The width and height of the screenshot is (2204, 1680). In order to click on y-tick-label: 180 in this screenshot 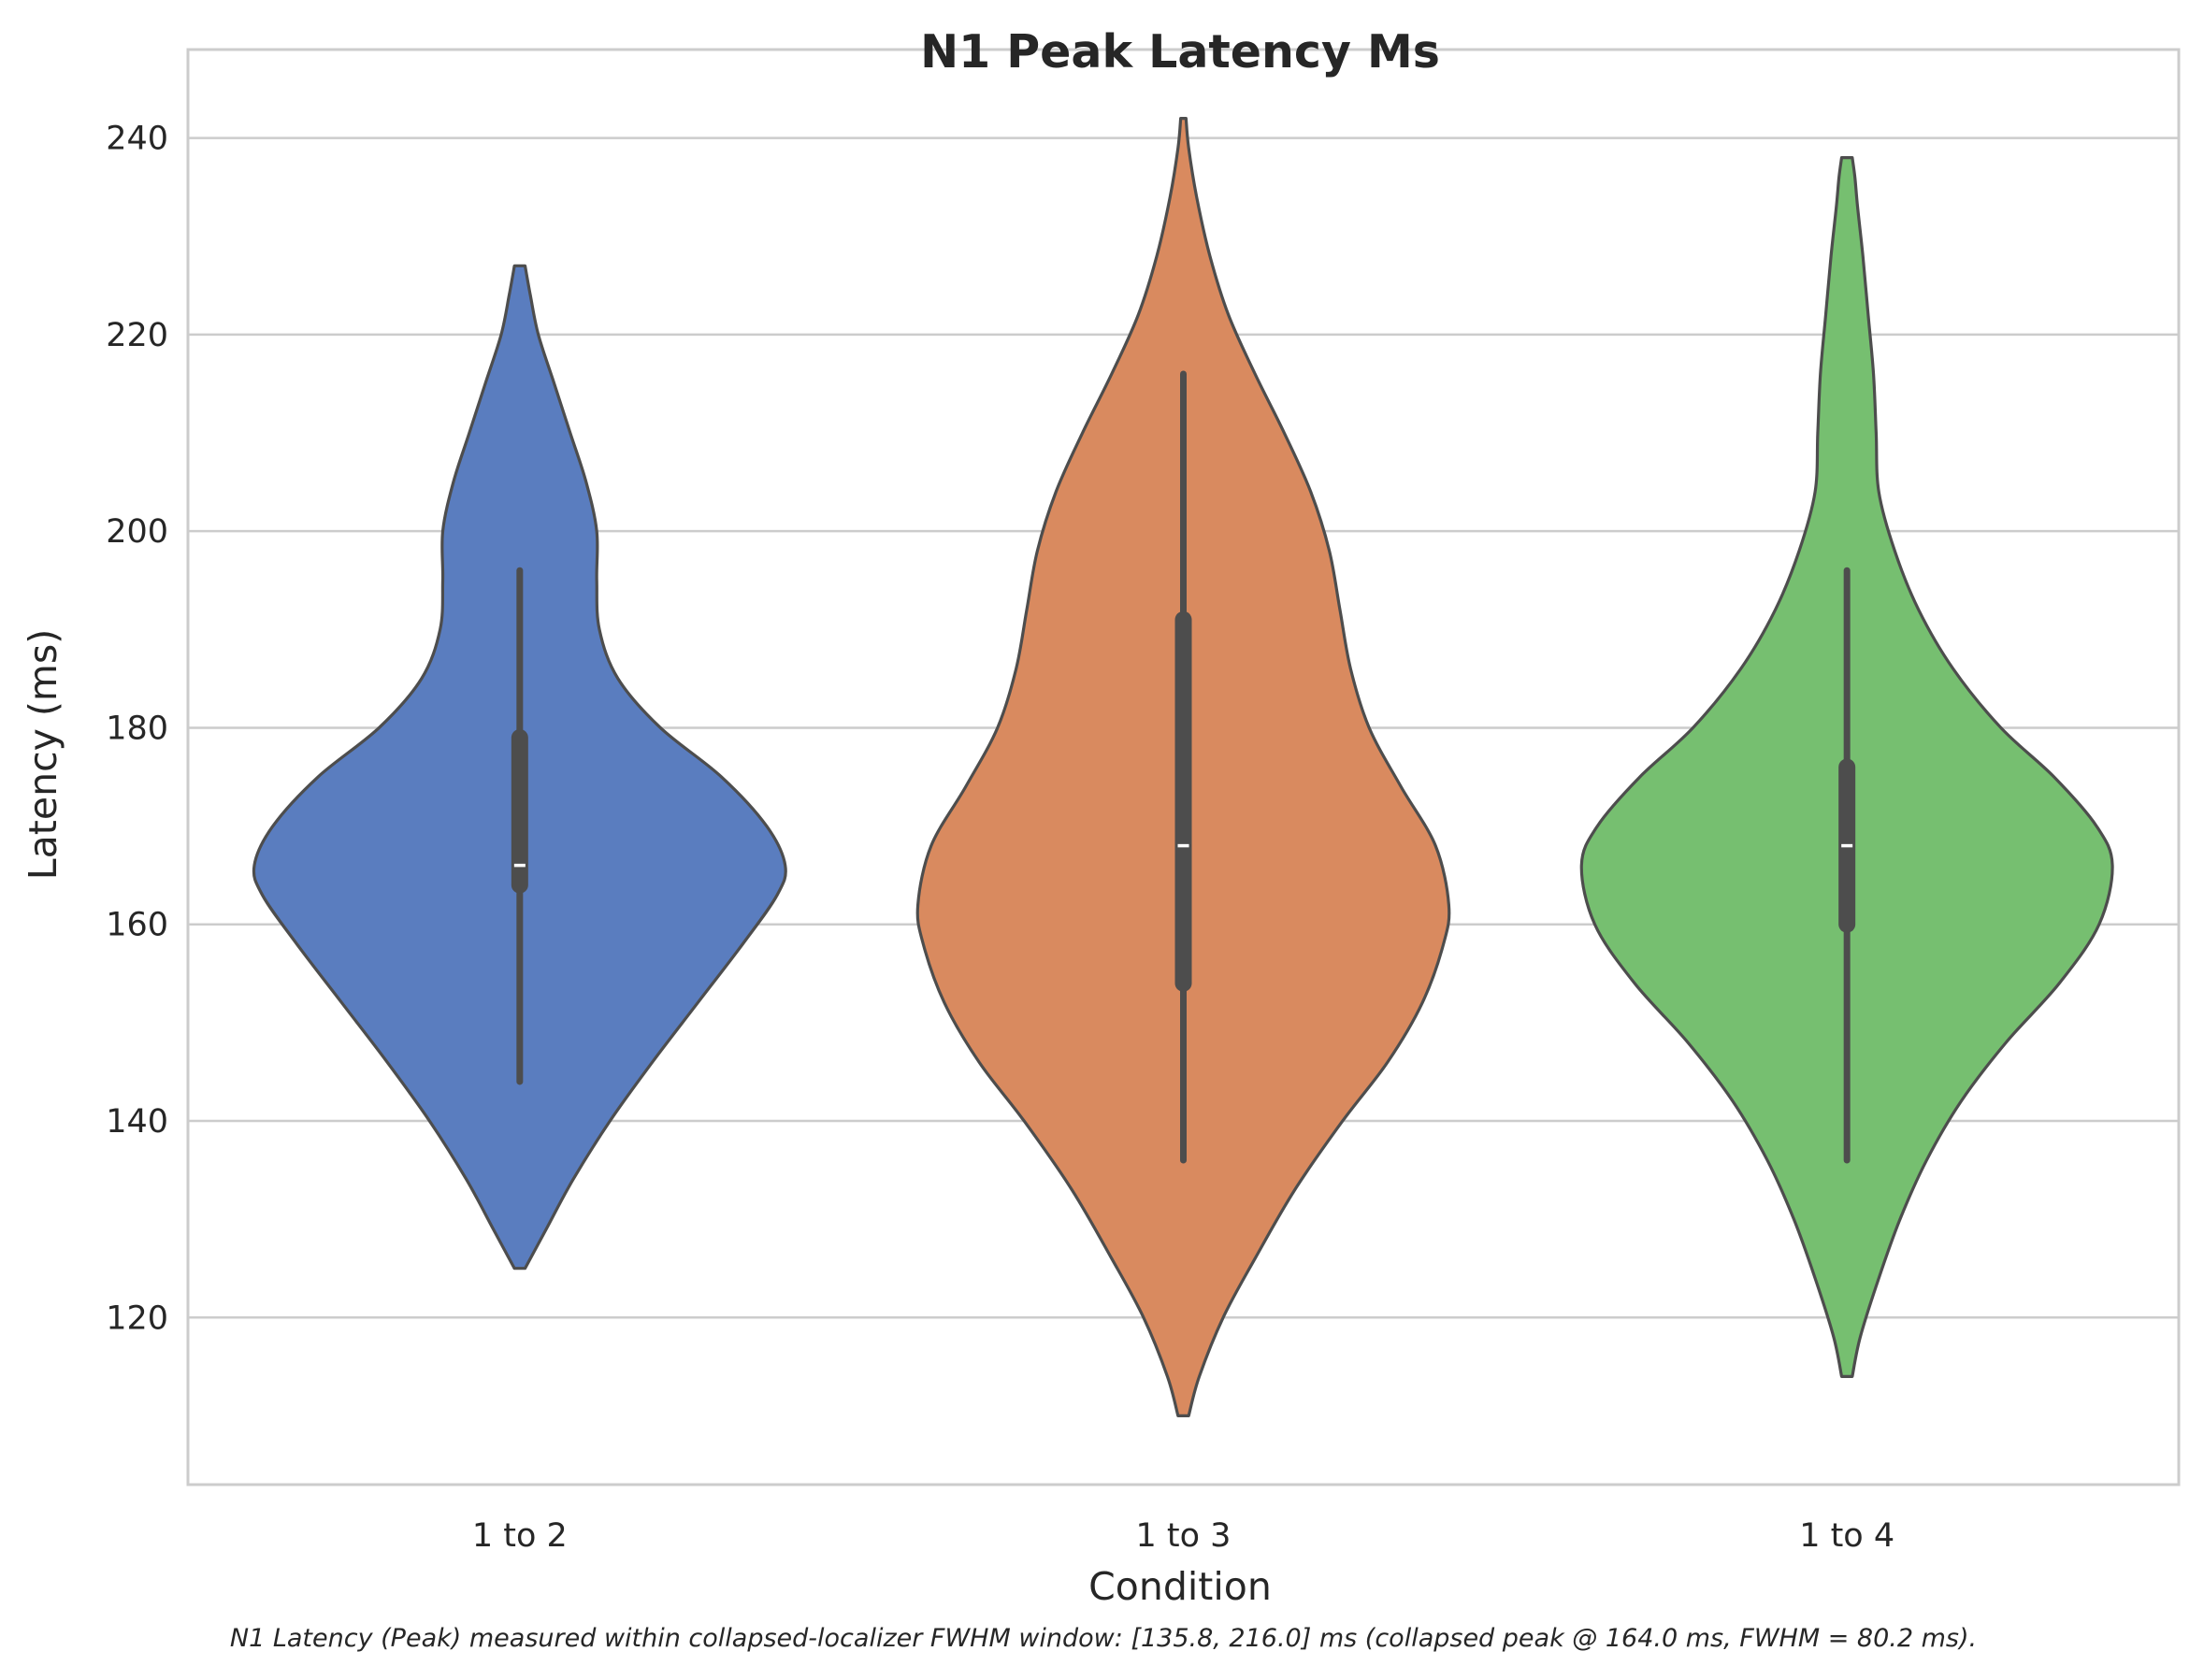, I will do `click(137, 728)`.